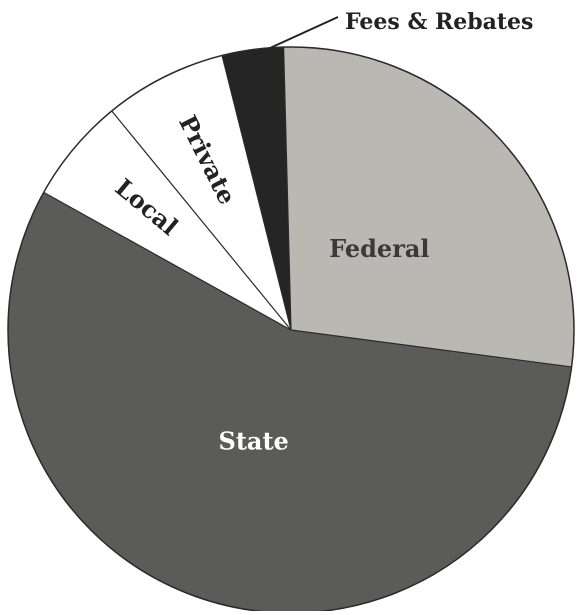 The width and height of the screenshot is (579, 615). Describe the element at coordinates (439, 22) in the screenshot. I see `slice-label-fees-and-rebates: Fees & Rebates` at that location.